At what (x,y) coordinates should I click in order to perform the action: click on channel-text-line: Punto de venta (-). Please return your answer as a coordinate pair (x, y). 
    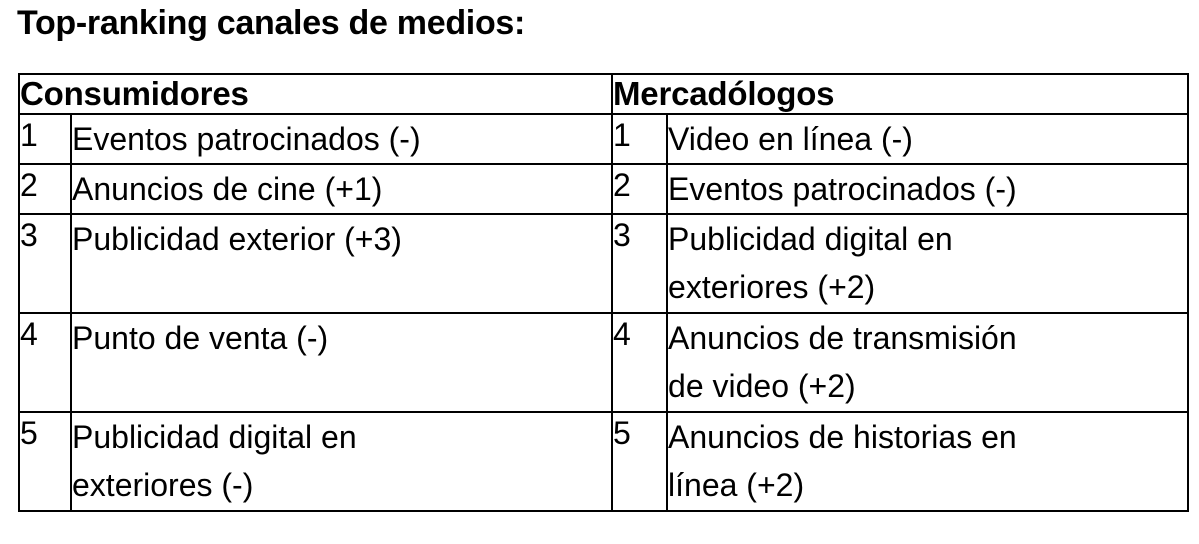
    Looking at the image, I should click on (200, 338).